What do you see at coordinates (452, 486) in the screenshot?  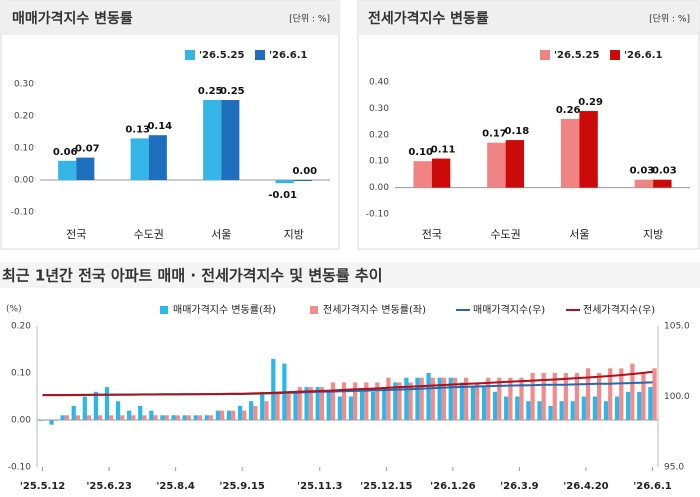 I see `x-tick-label: '26.1.26` at bounding box center [452, 486].